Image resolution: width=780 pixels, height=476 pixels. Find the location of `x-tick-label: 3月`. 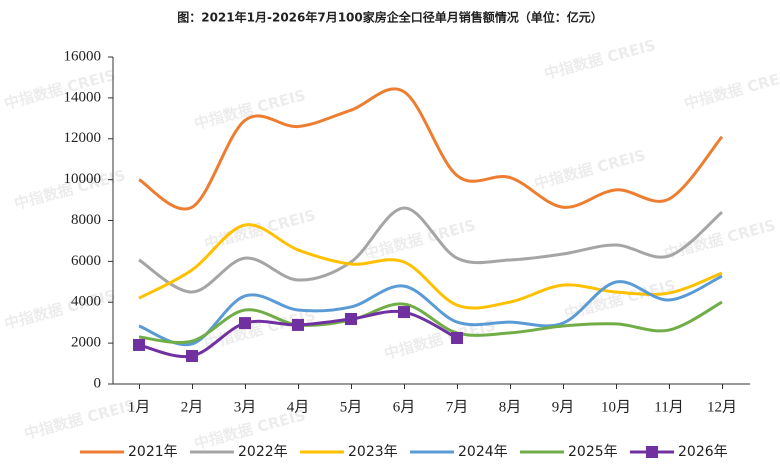

x-tick-label: 3月 is located at coordinates (245, 407).